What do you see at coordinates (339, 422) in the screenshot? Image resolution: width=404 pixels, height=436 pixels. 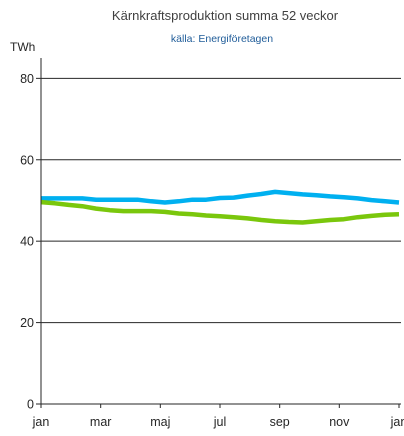 I see `x-tick-label-5: nov` at bounding box center [339, 422].